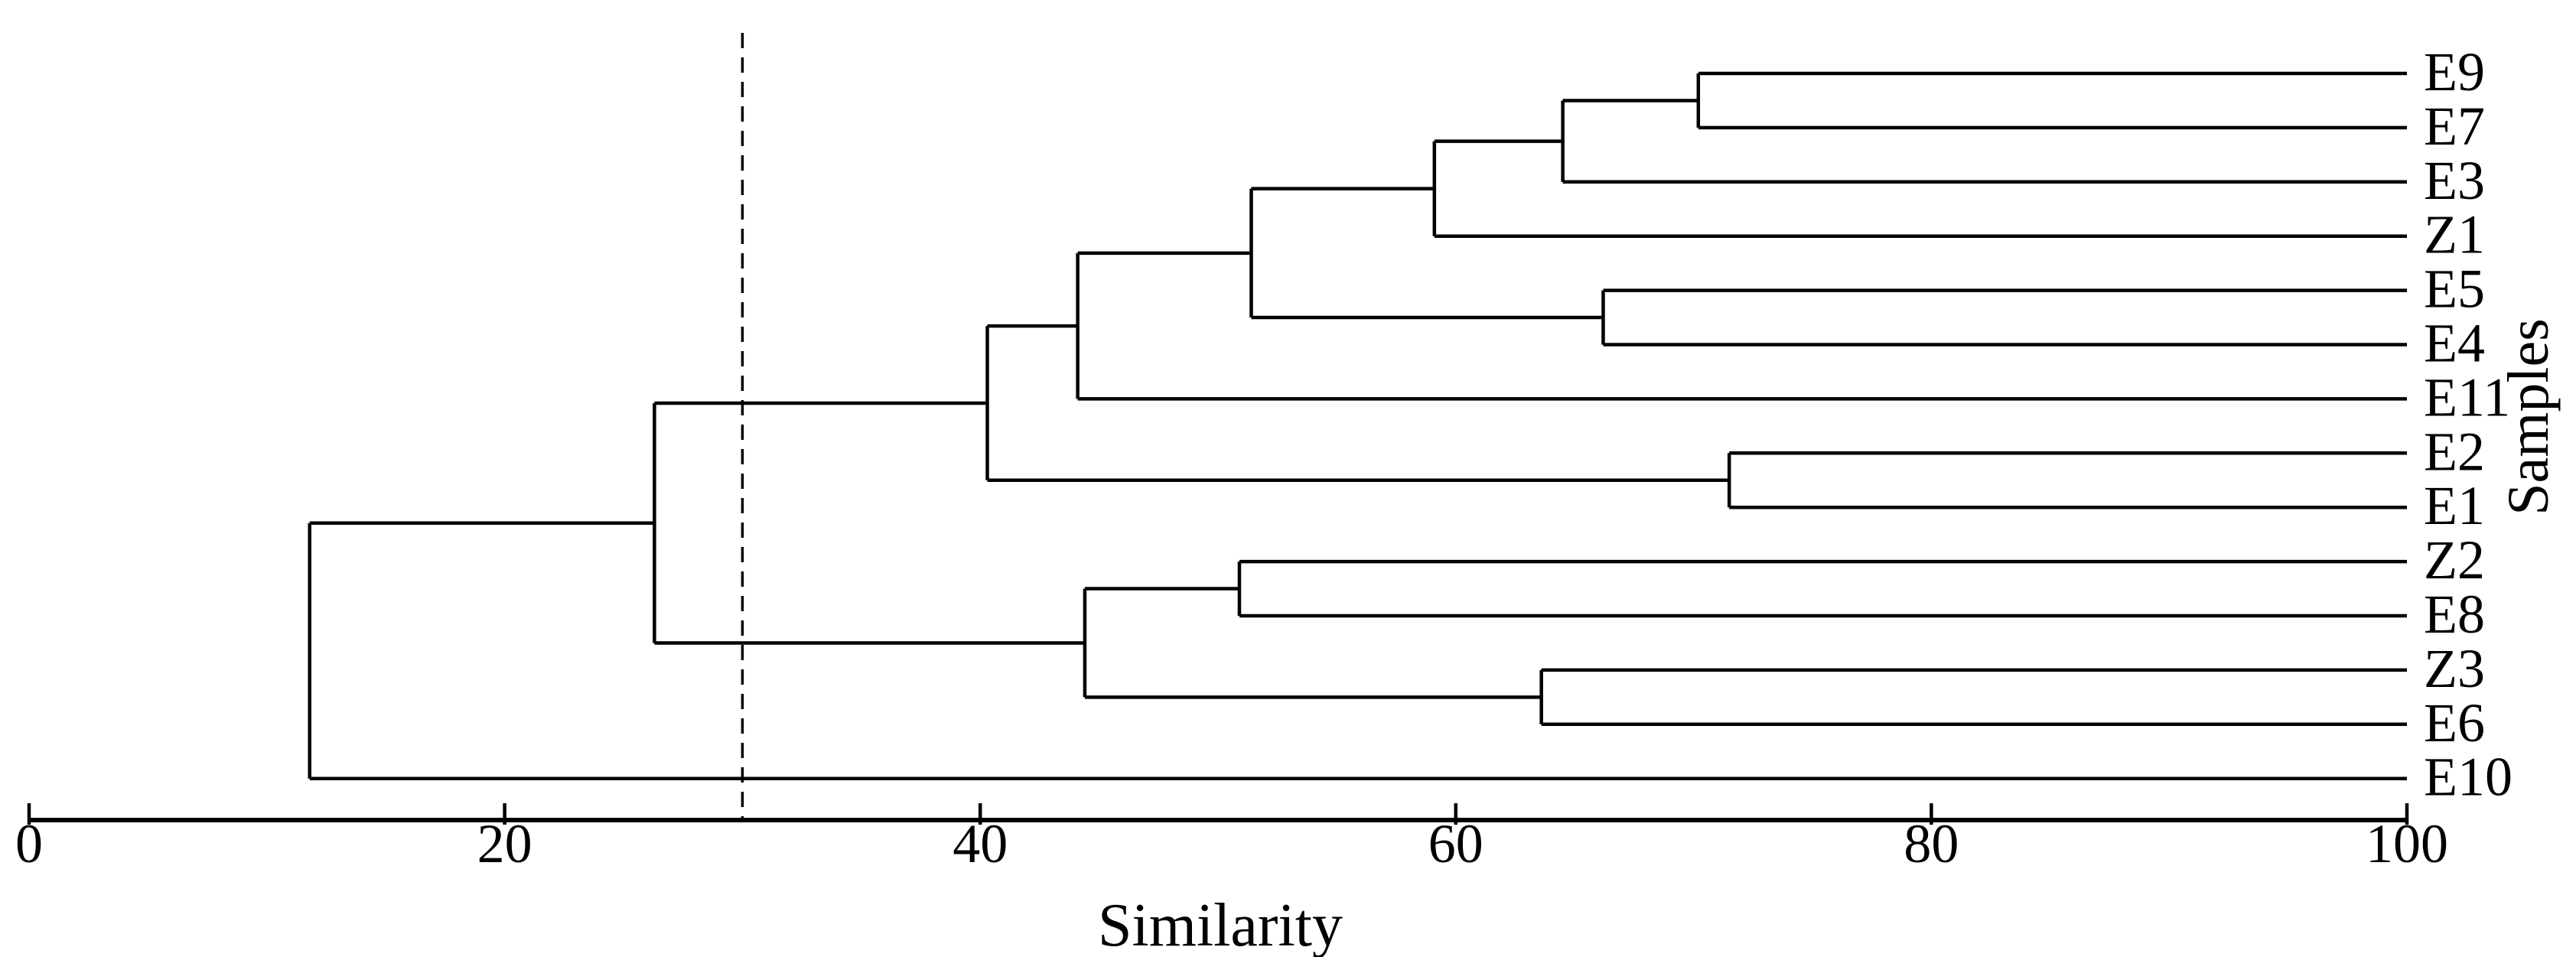 Image resolution: width=2576 pixels, height=957 pixels. Describe the element at coordinates (2455, 290) in the screenshot. I see `leaf-label-E5: E5` at that location.